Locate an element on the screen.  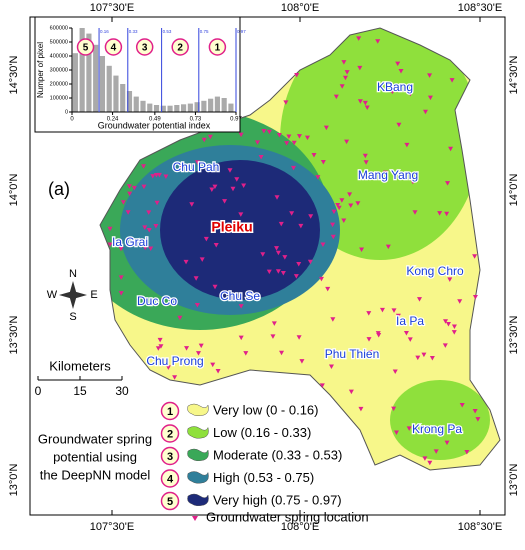
inset-y-label: Numper of pixel is located at coordinates (40, 70).